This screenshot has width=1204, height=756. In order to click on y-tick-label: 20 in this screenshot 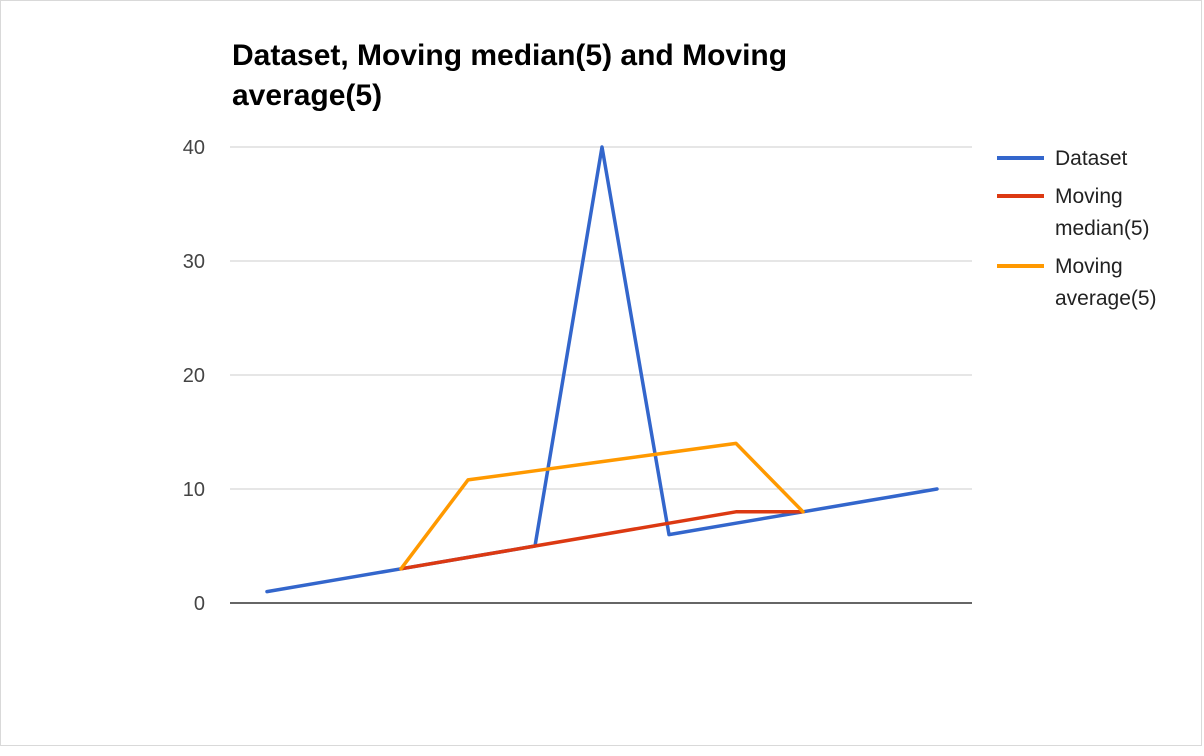, I will do `click(194, 376)`.